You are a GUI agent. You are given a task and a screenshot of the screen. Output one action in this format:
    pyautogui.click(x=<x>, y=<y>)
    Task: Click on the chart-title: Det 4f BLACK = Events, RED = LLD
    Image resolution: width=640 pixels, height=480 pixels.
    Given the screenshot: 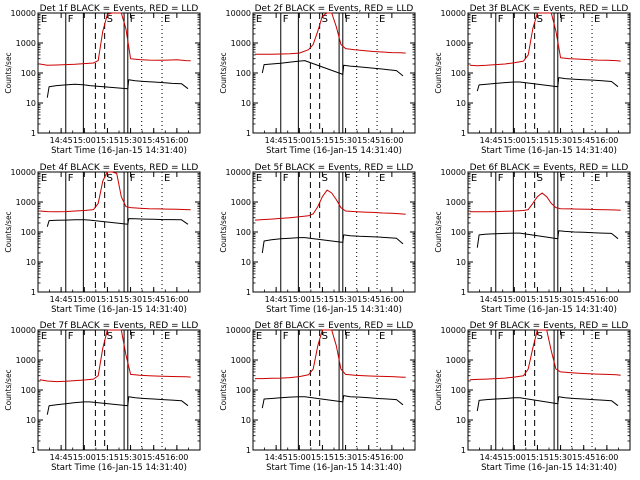 What is the action you would take?
    pyautogui.click(x=119, y=168)
    